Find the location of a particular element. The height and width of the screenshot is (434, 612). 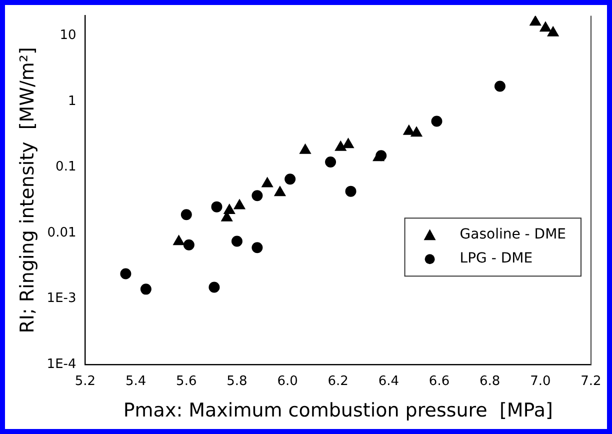

x-tick-label: 6.0 is located at coordinates (287, 381).